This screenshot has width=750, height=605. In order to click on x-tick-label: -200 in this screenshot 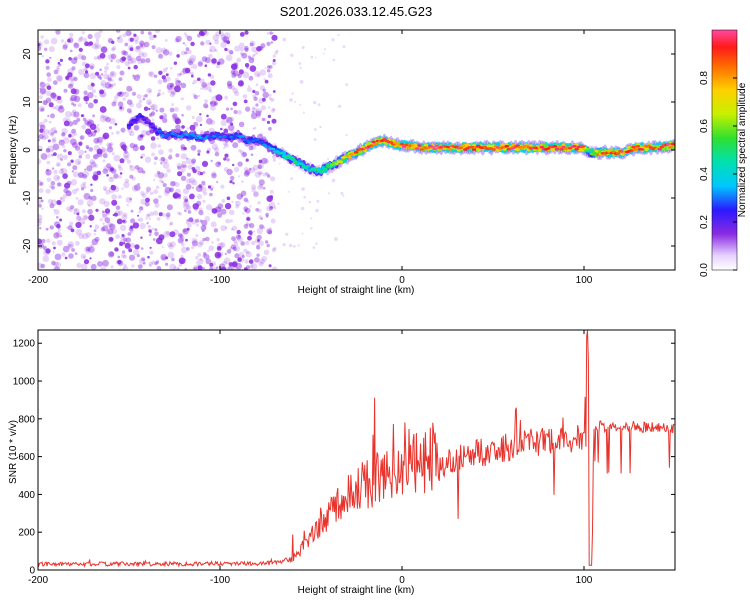, I will do `click(38, 580)`.